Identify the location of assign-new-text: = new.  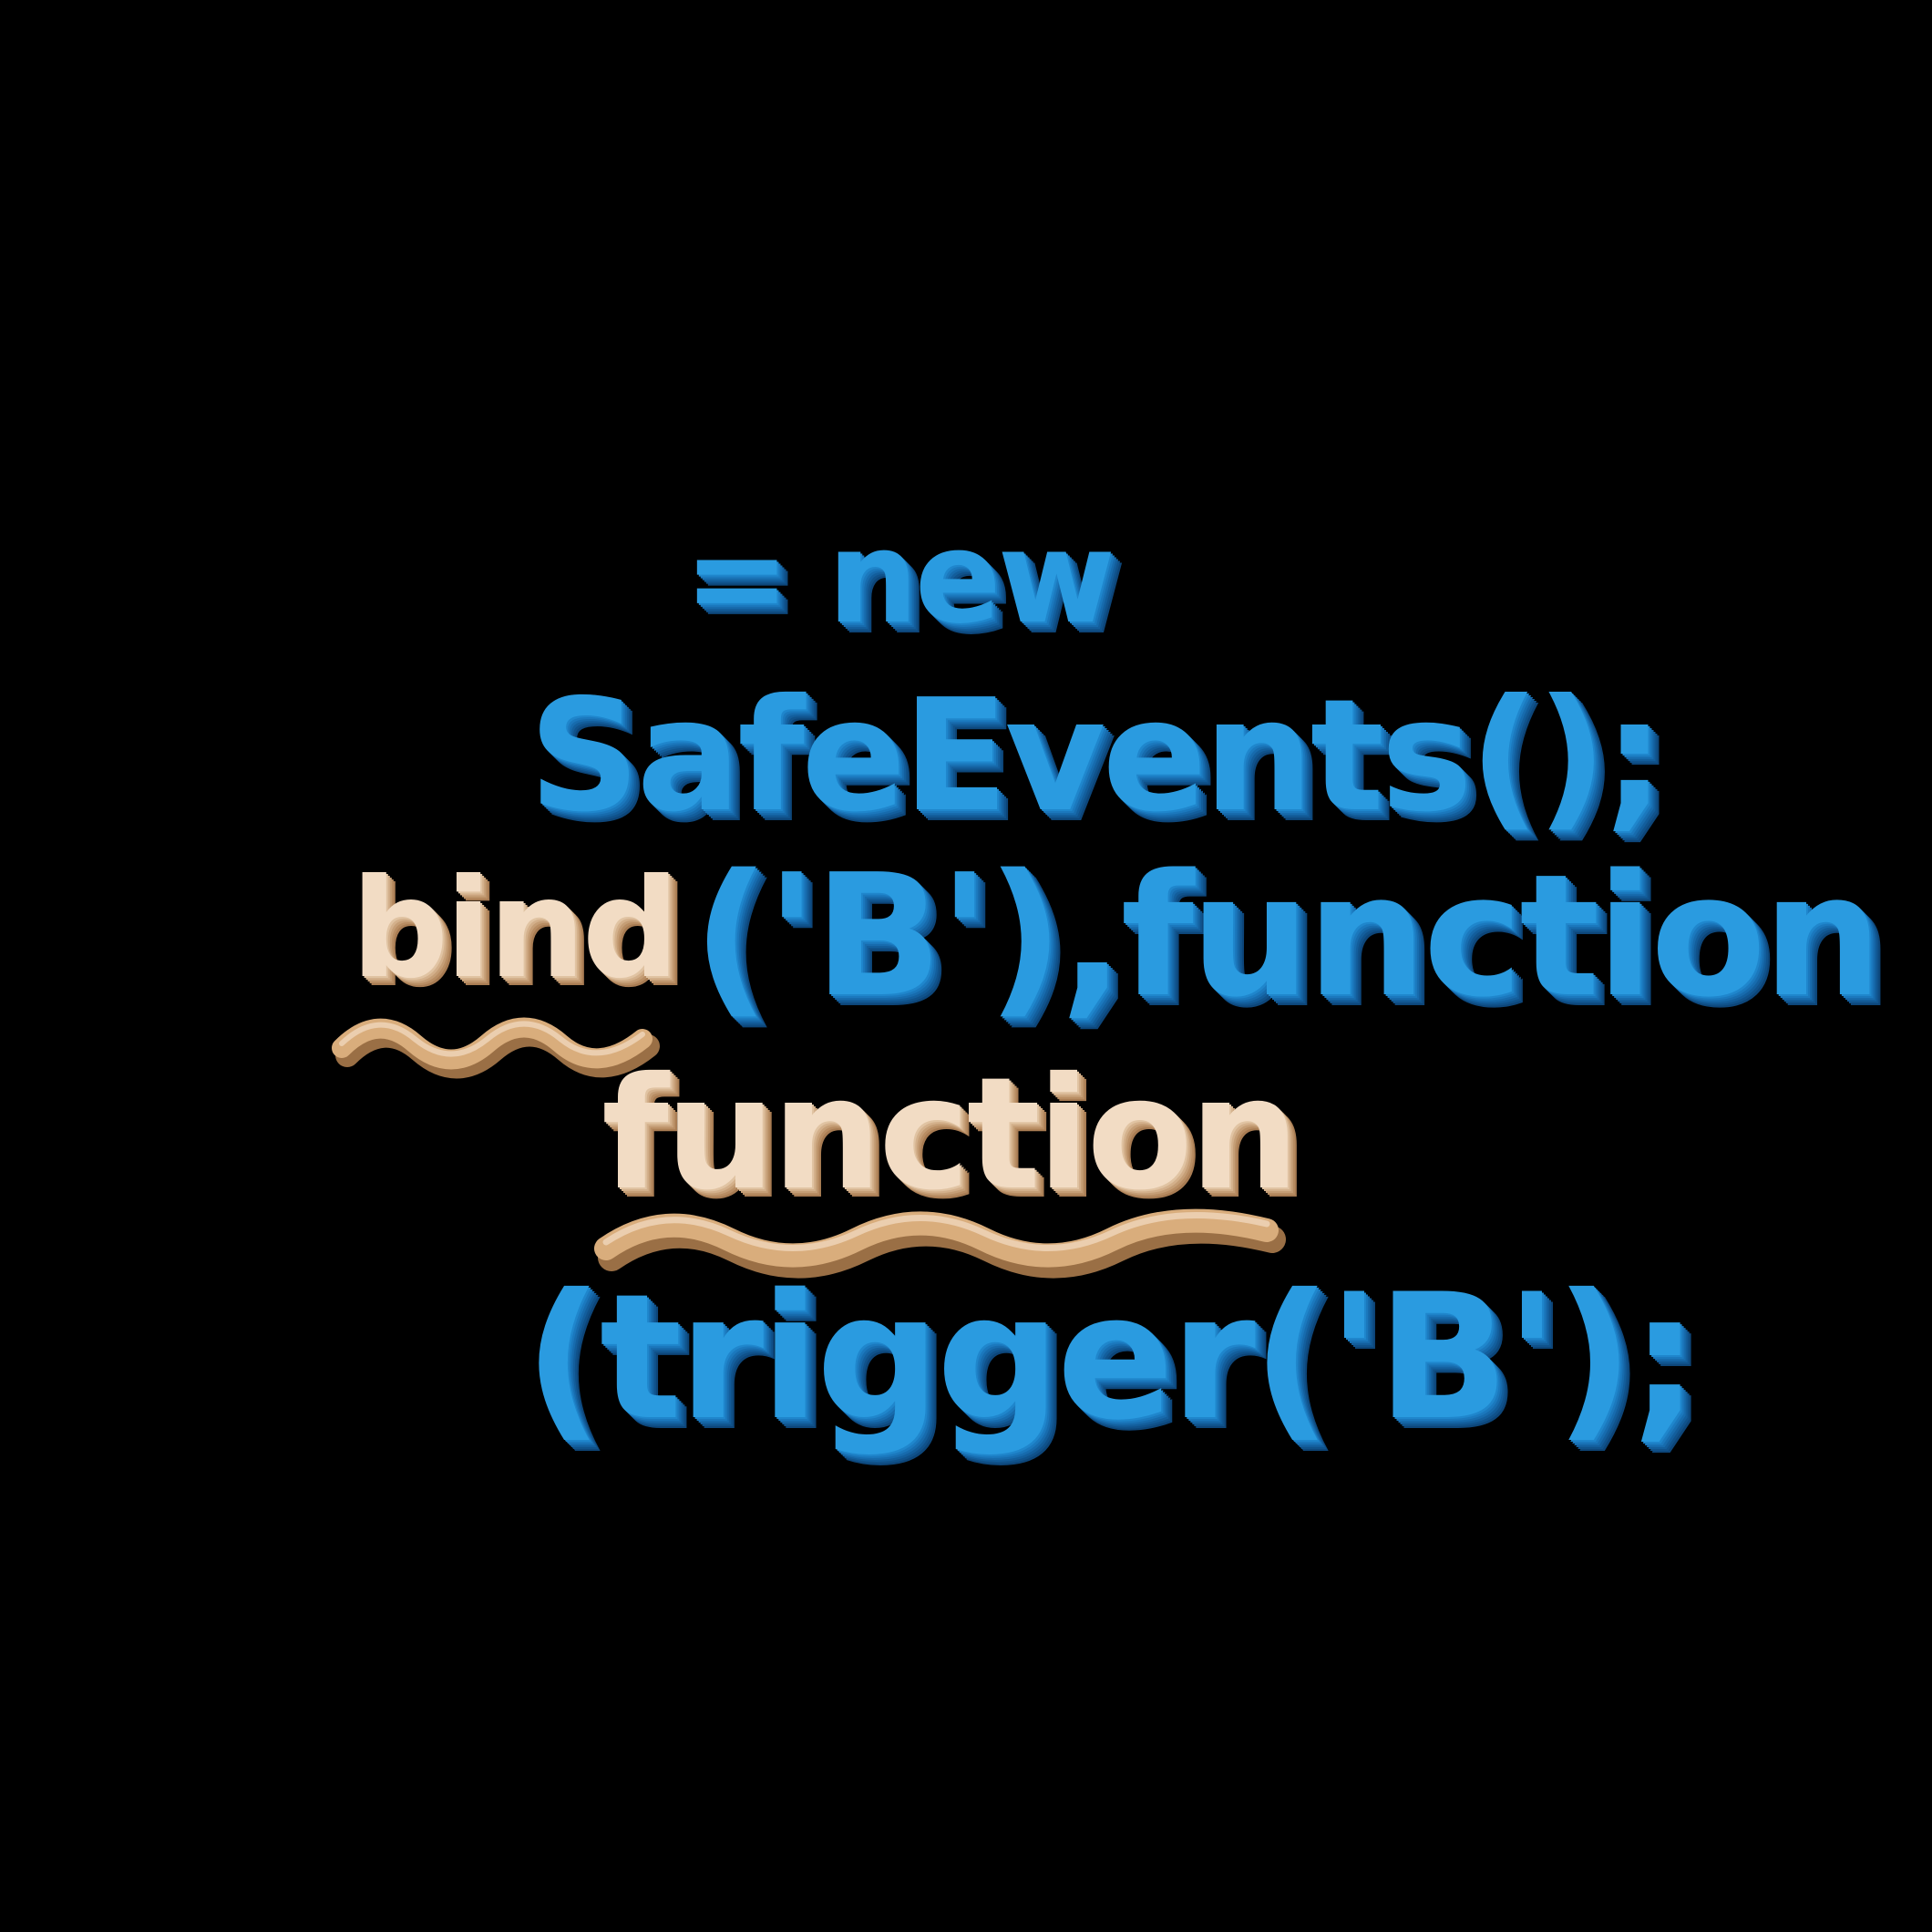
(899, 578).